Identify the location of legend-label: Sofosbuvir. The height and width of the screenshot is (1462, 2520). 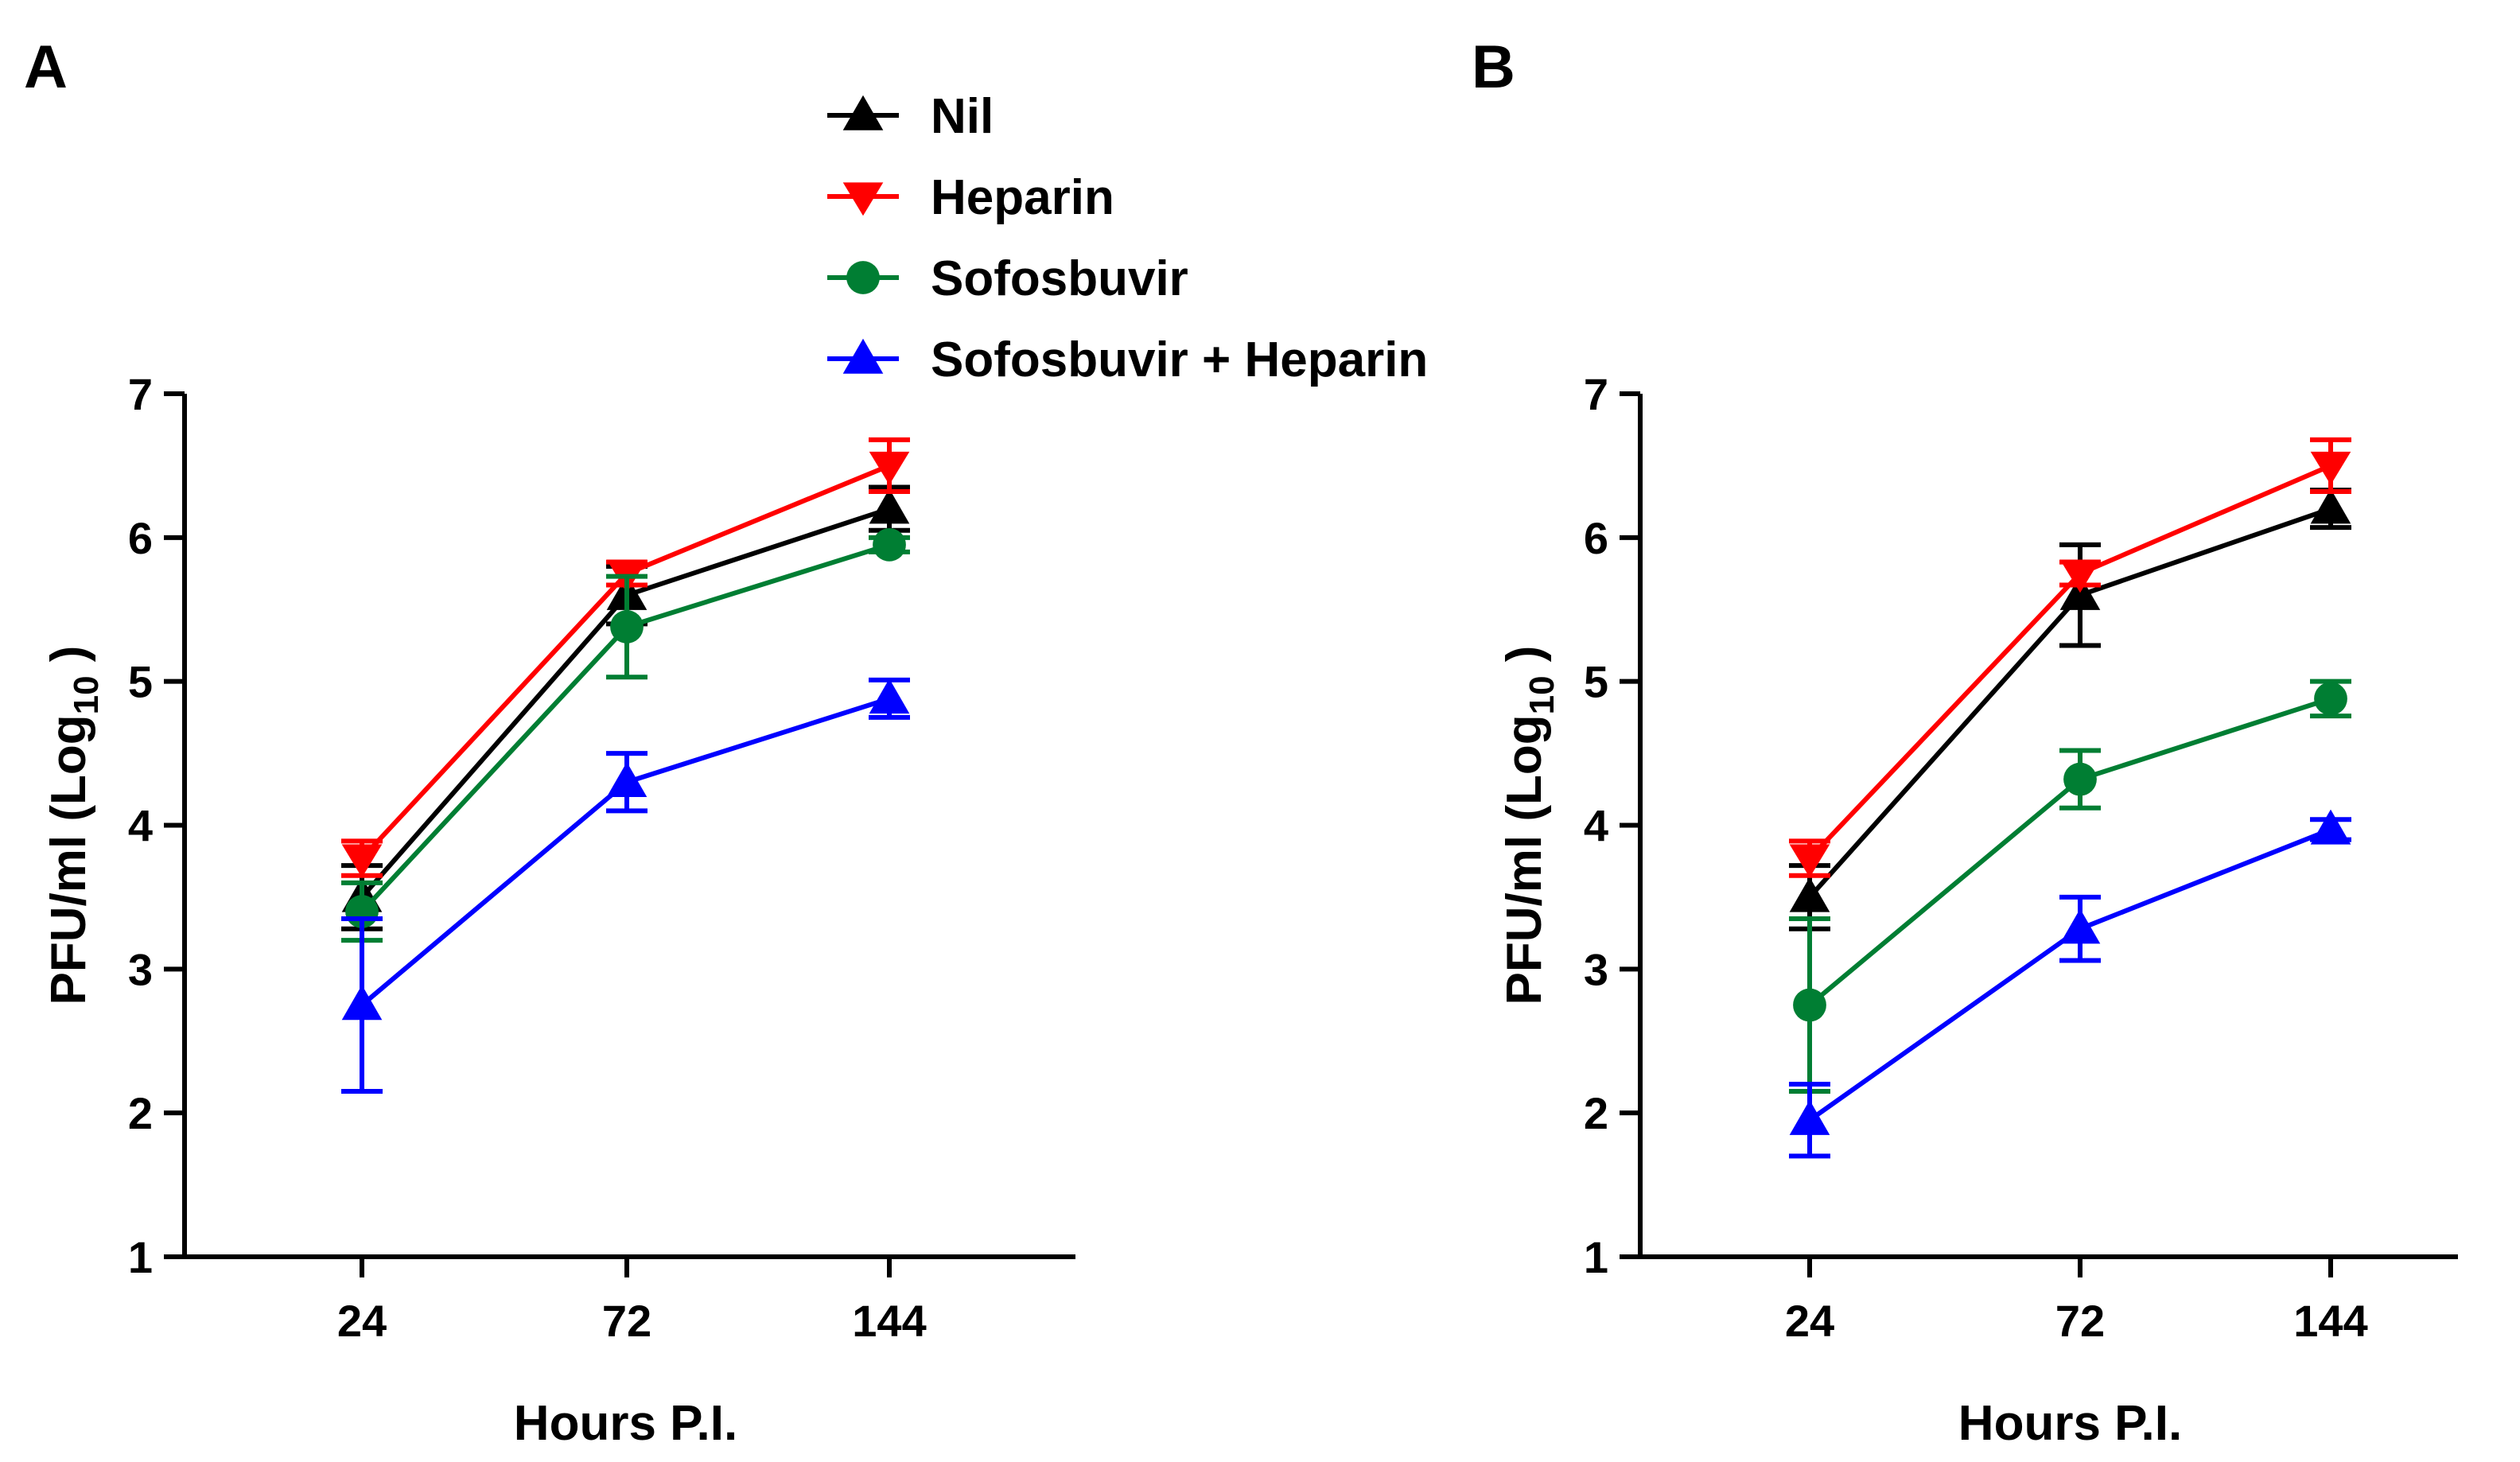
(1059, 278).